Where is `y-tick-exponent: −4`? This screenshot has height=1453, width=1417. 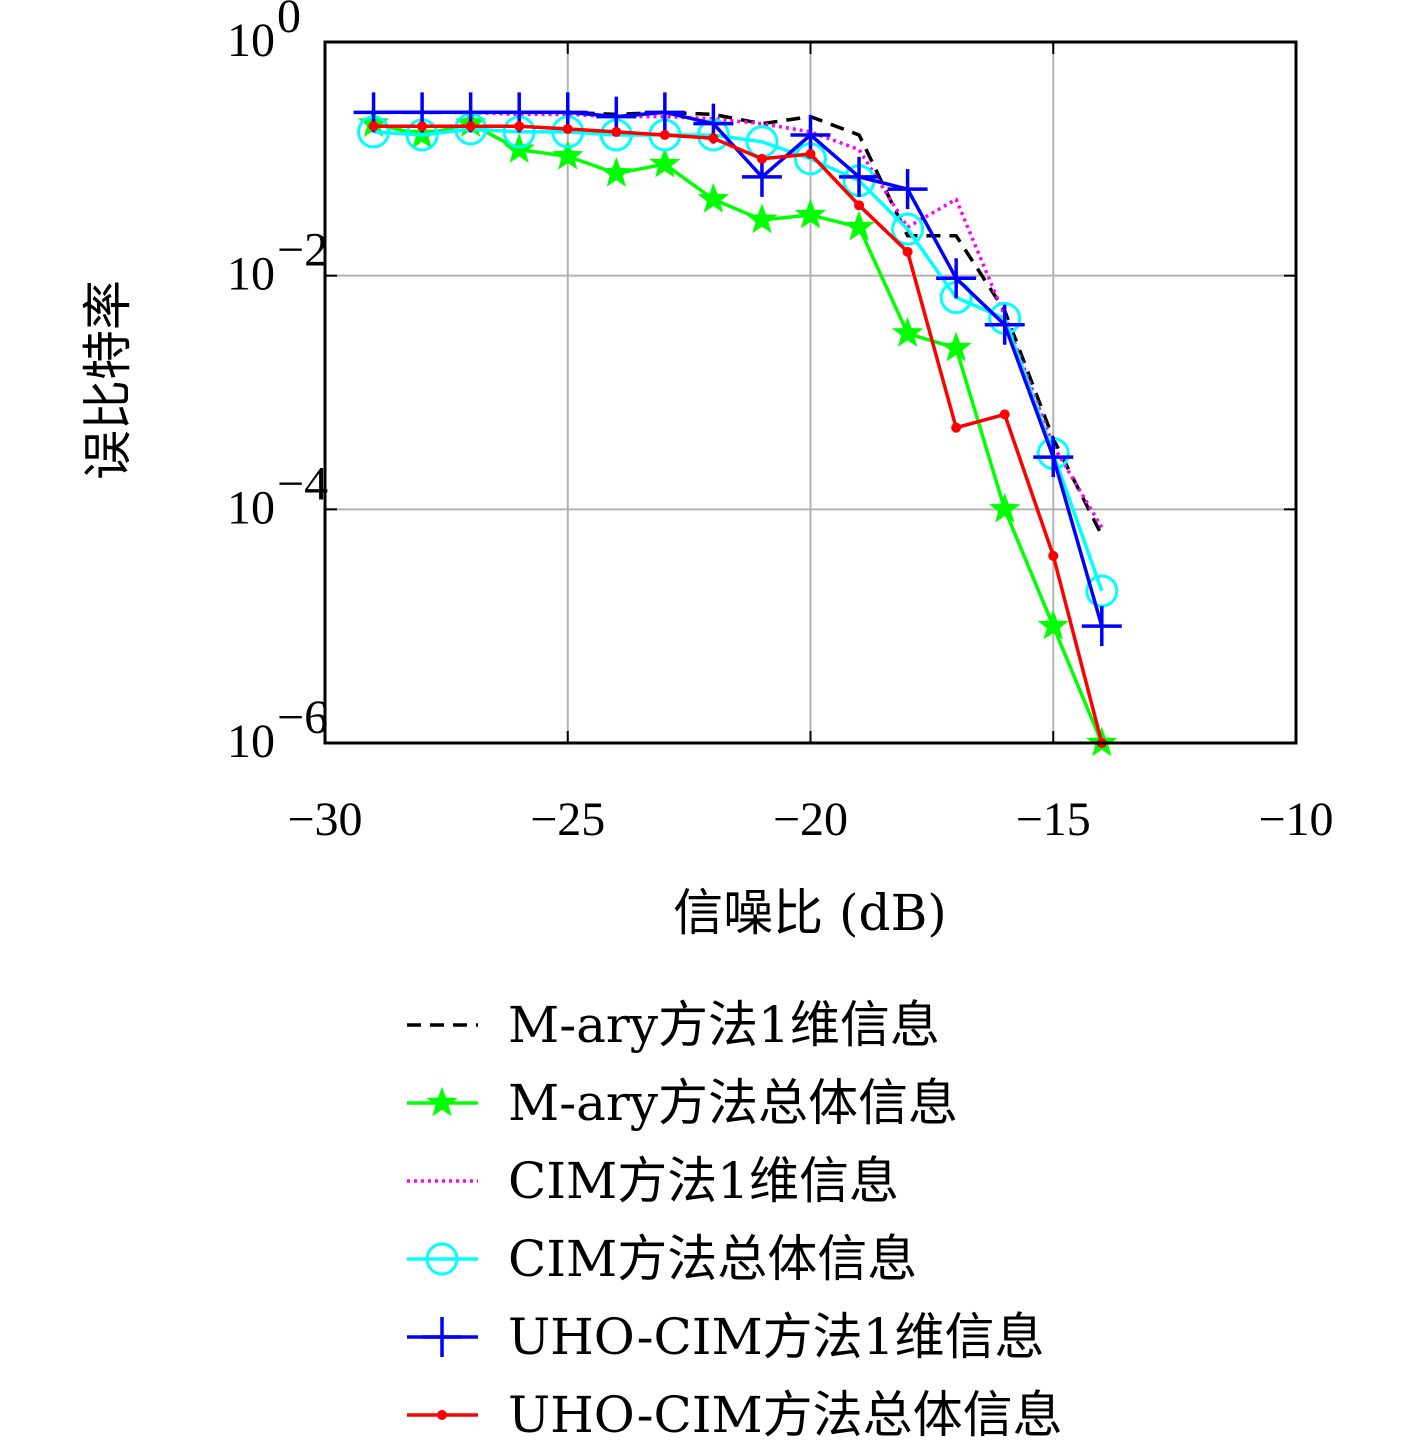 y-tick-exponent: −4 is located at coordinates (302, 483).